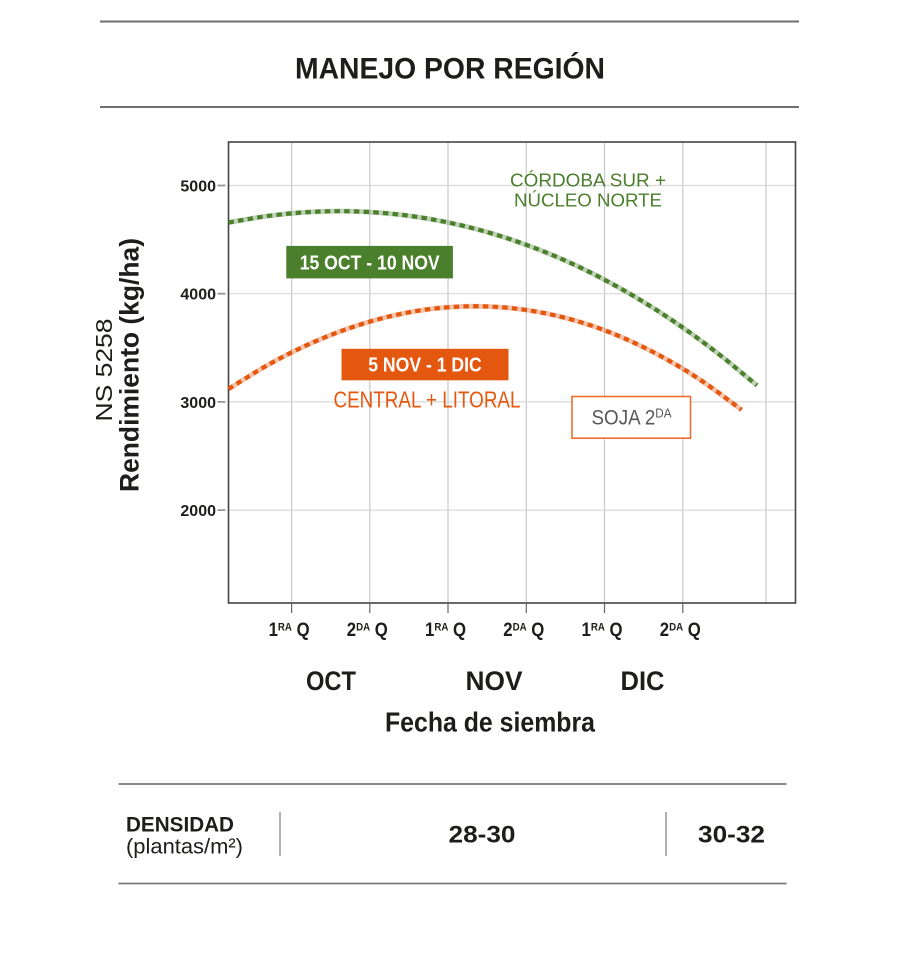 This screenshot has height=967, width=901. I want to click on svg-text: 28-30, so click(482, 835).